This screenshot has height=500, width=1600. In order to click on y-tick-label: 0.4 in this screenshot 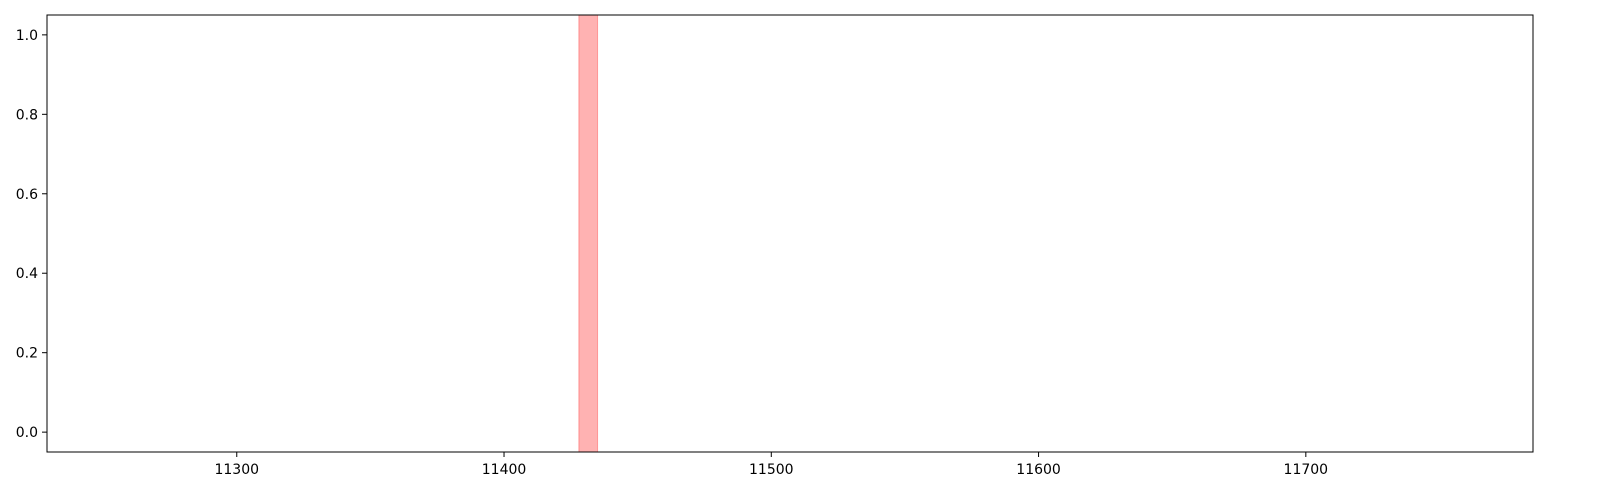, I will do `click(27, 274)`.